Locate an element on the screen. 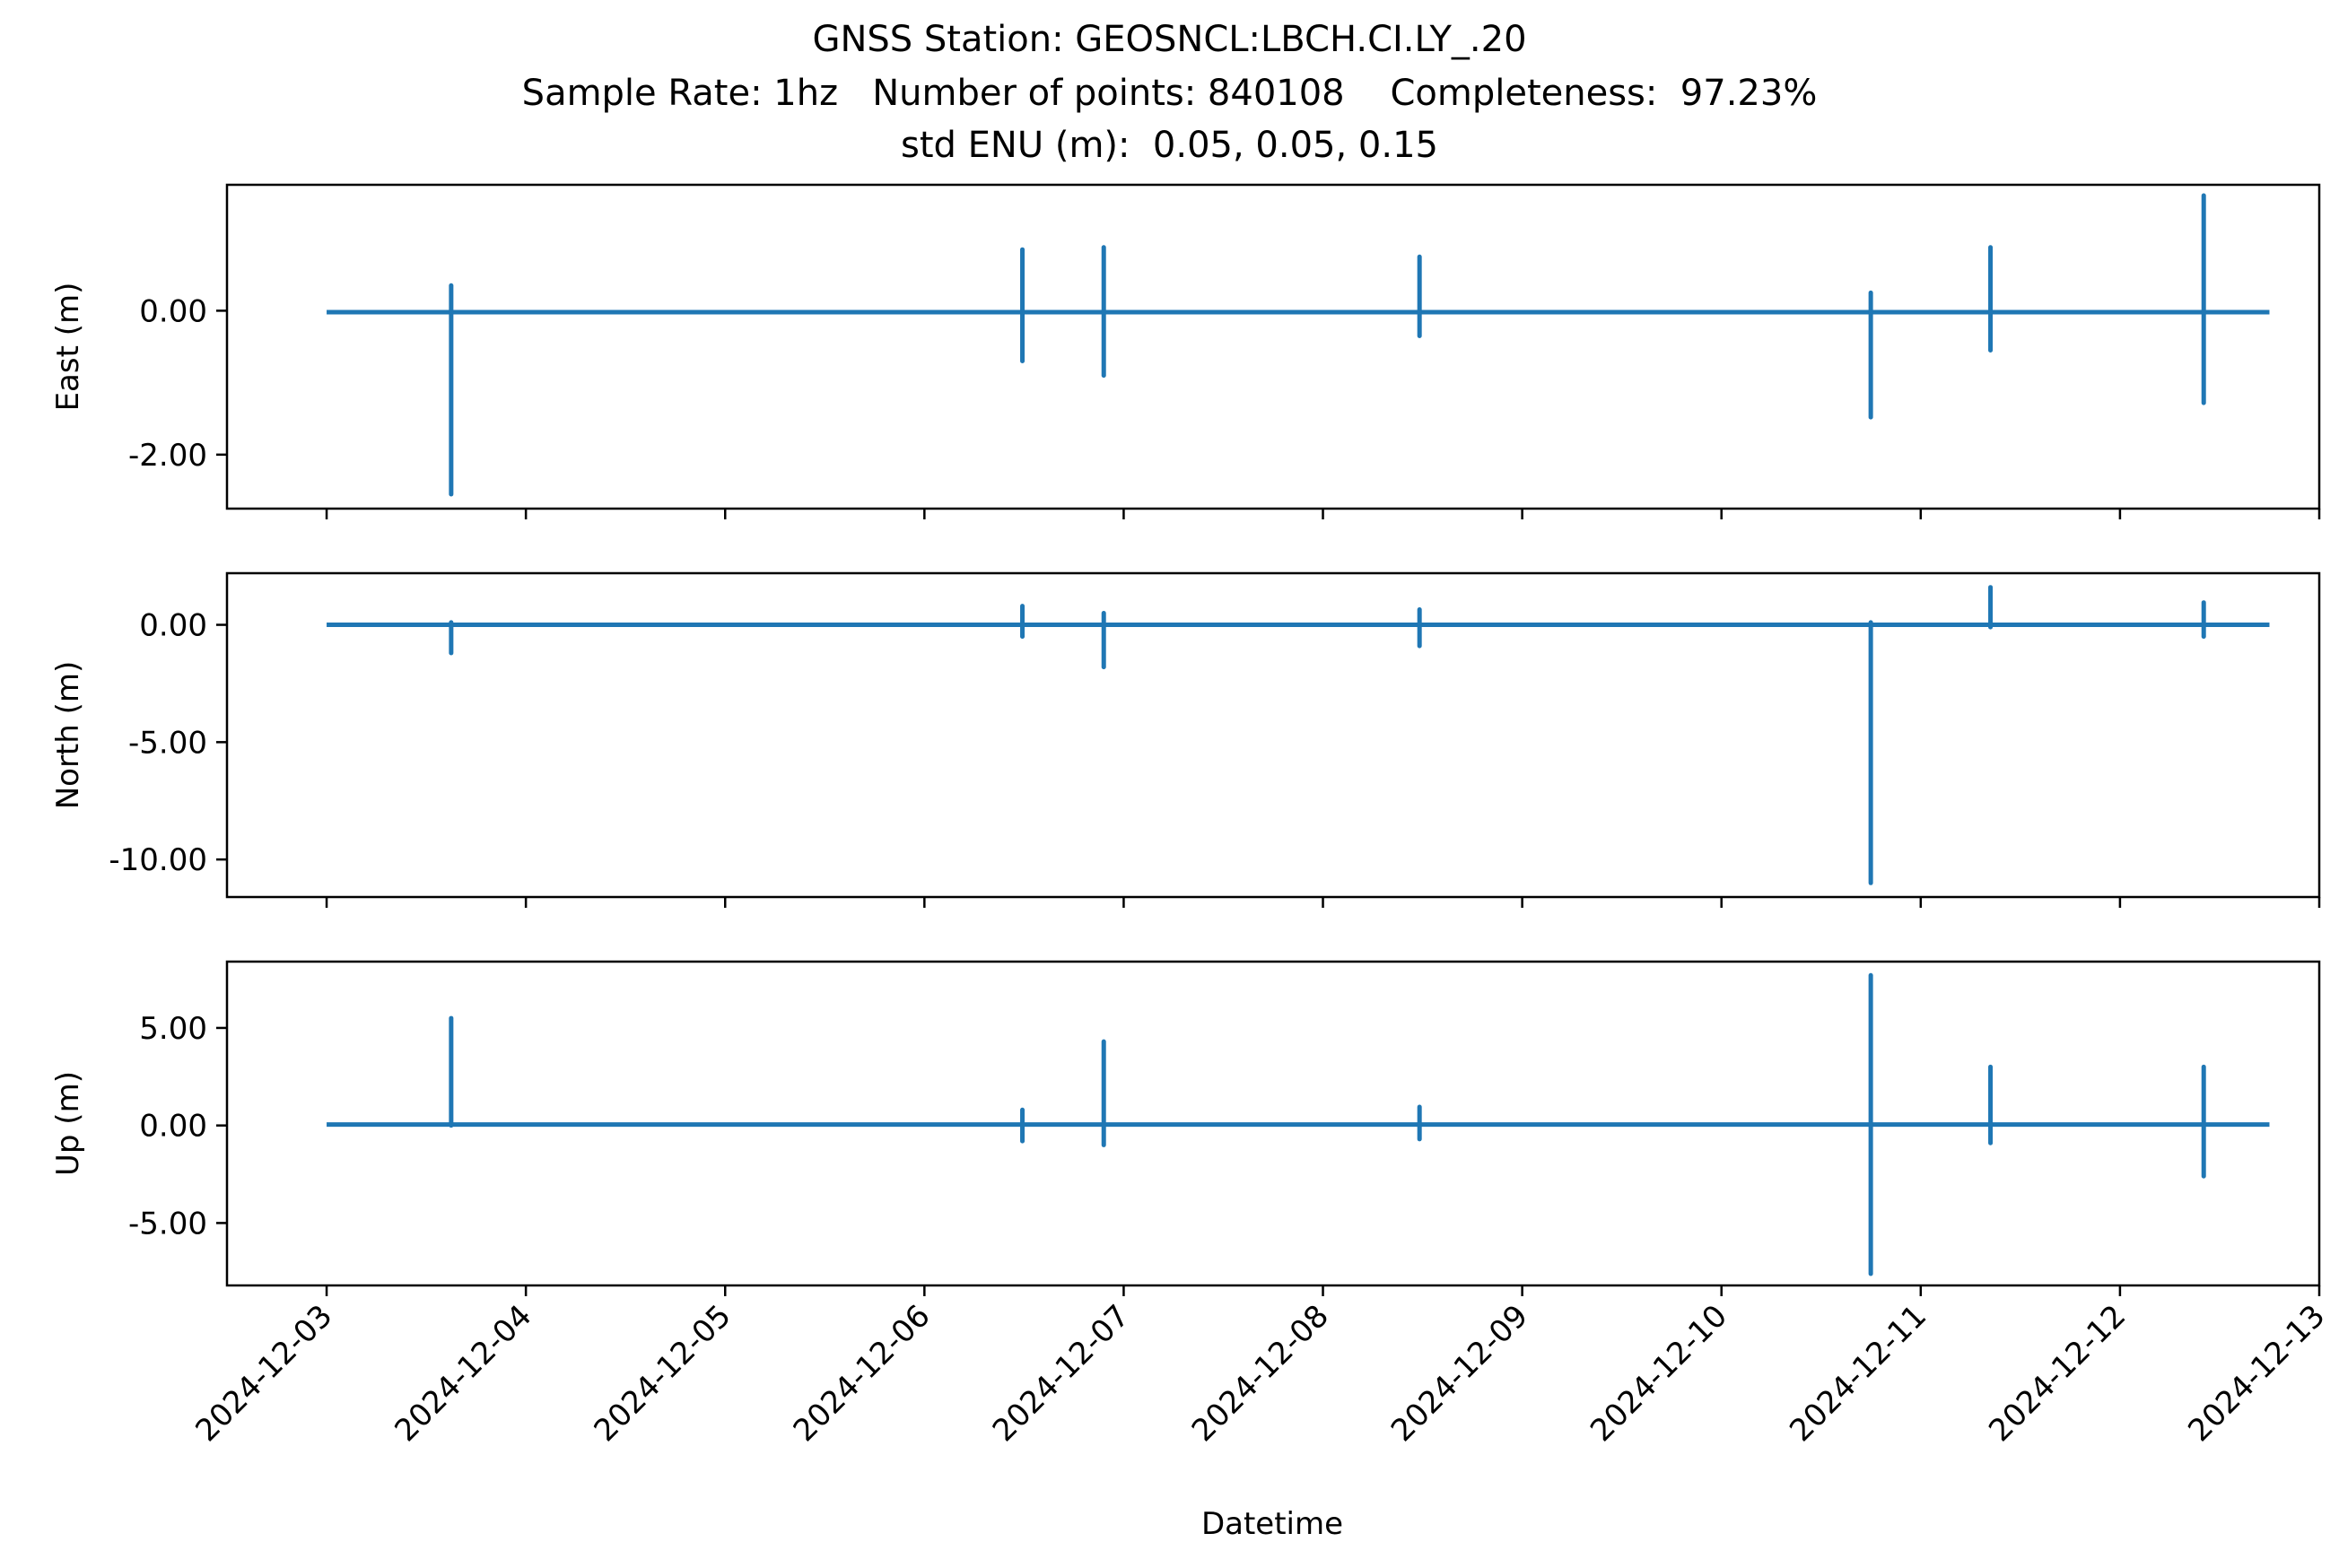 This screenshot has height=1568, width=2339. xtick-label-7: 2024-12-10 is located at coordinates (1659, 1373).